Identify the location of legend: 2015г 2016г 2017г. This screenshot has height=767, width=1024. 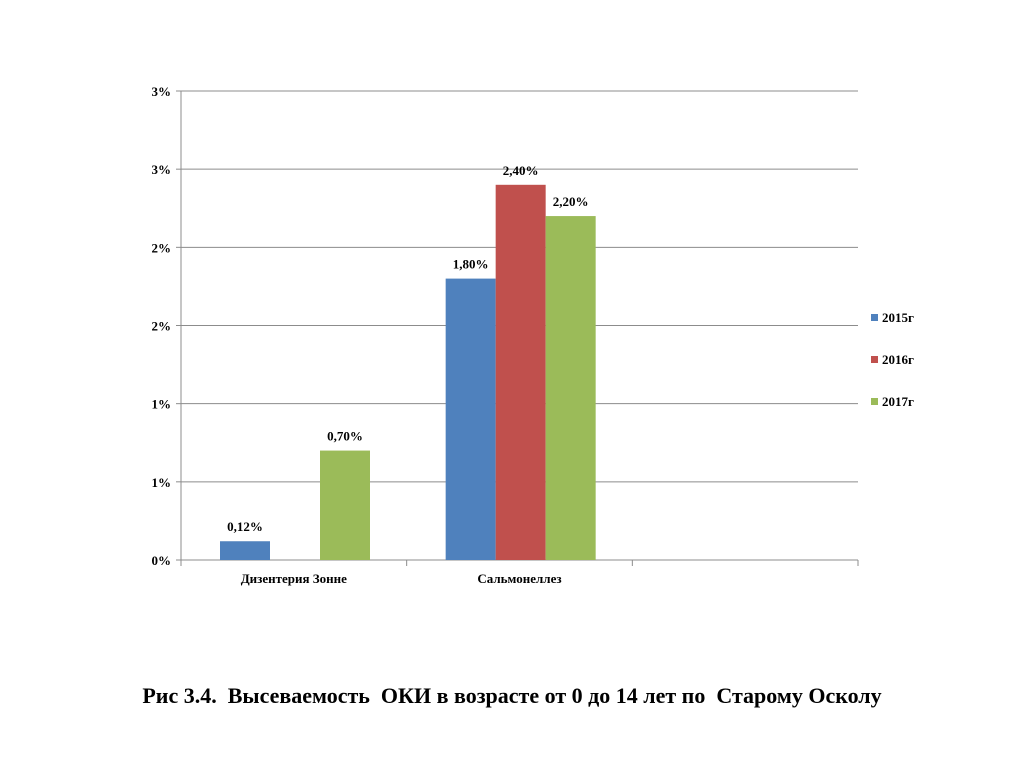
(892, 359).